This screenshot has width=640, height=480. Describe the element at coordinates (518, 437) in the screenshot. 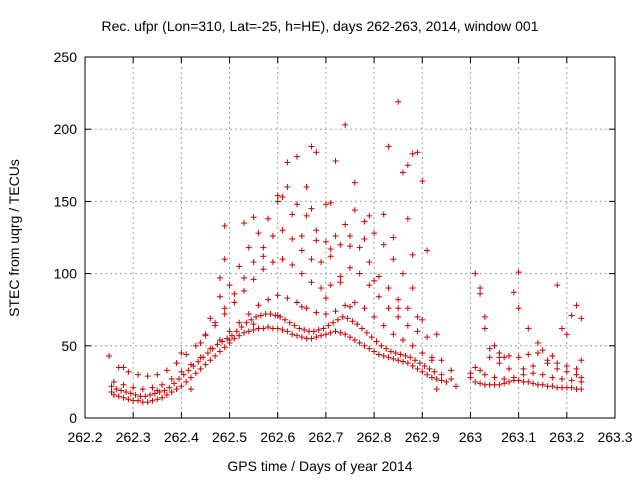

I see `x-tick-label: 263.1` at that location.